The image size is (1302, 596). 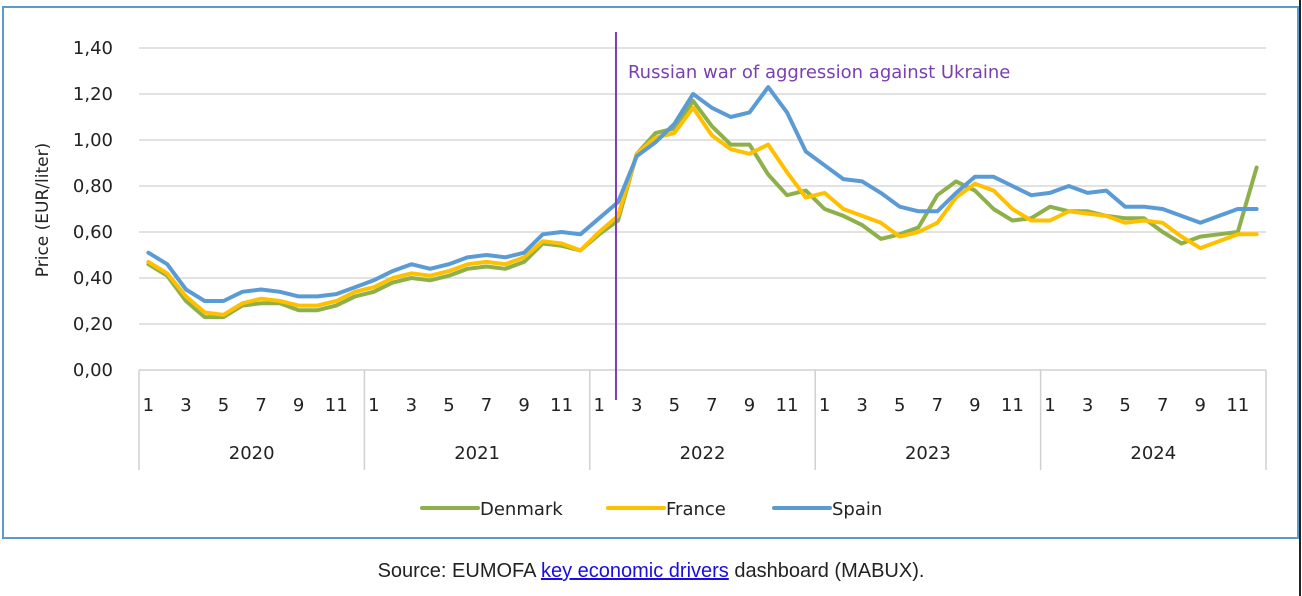 I want to click on year-label: 2021, so click(x=477, y=453).